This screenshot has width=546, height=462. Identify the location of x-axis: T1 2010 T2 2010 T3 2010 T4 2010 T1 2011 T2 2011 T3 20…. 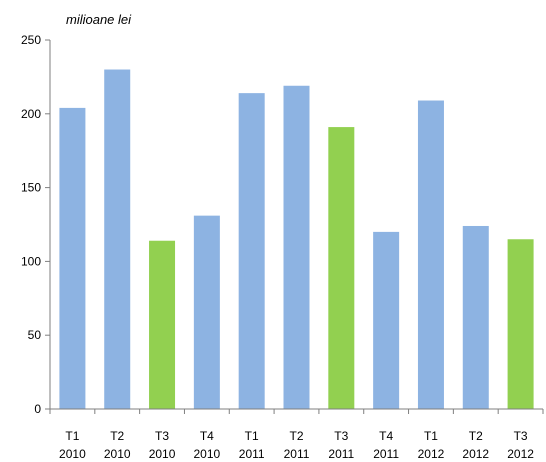
(296, 434).